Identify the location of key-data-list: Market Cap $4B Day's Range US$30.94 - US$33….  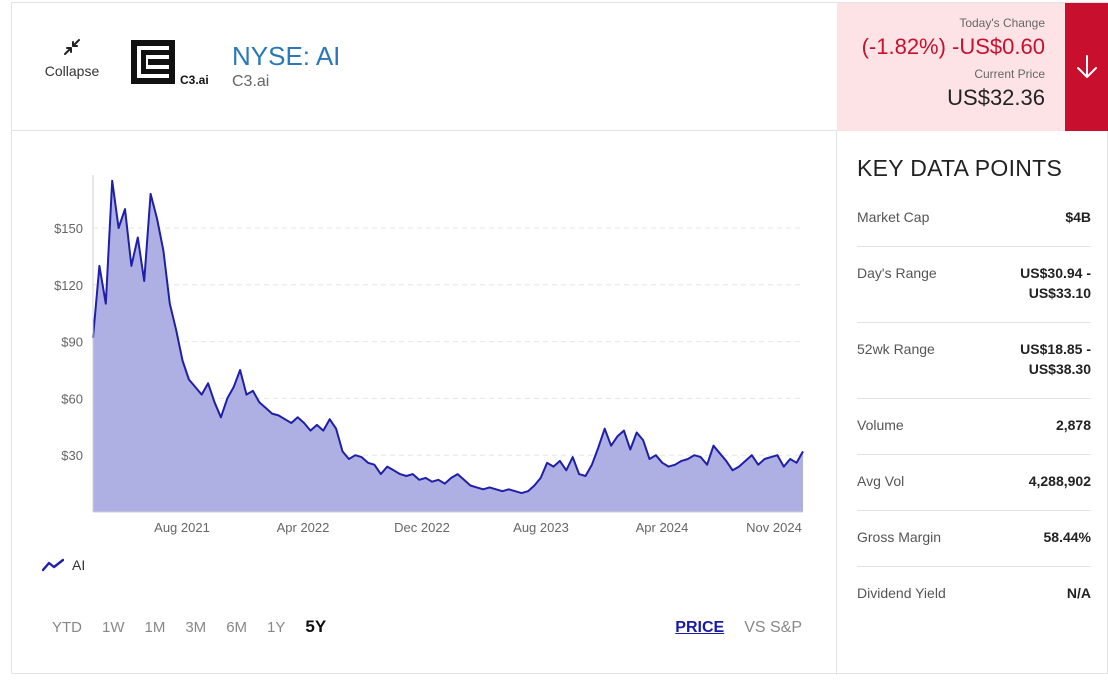
(974, 407).